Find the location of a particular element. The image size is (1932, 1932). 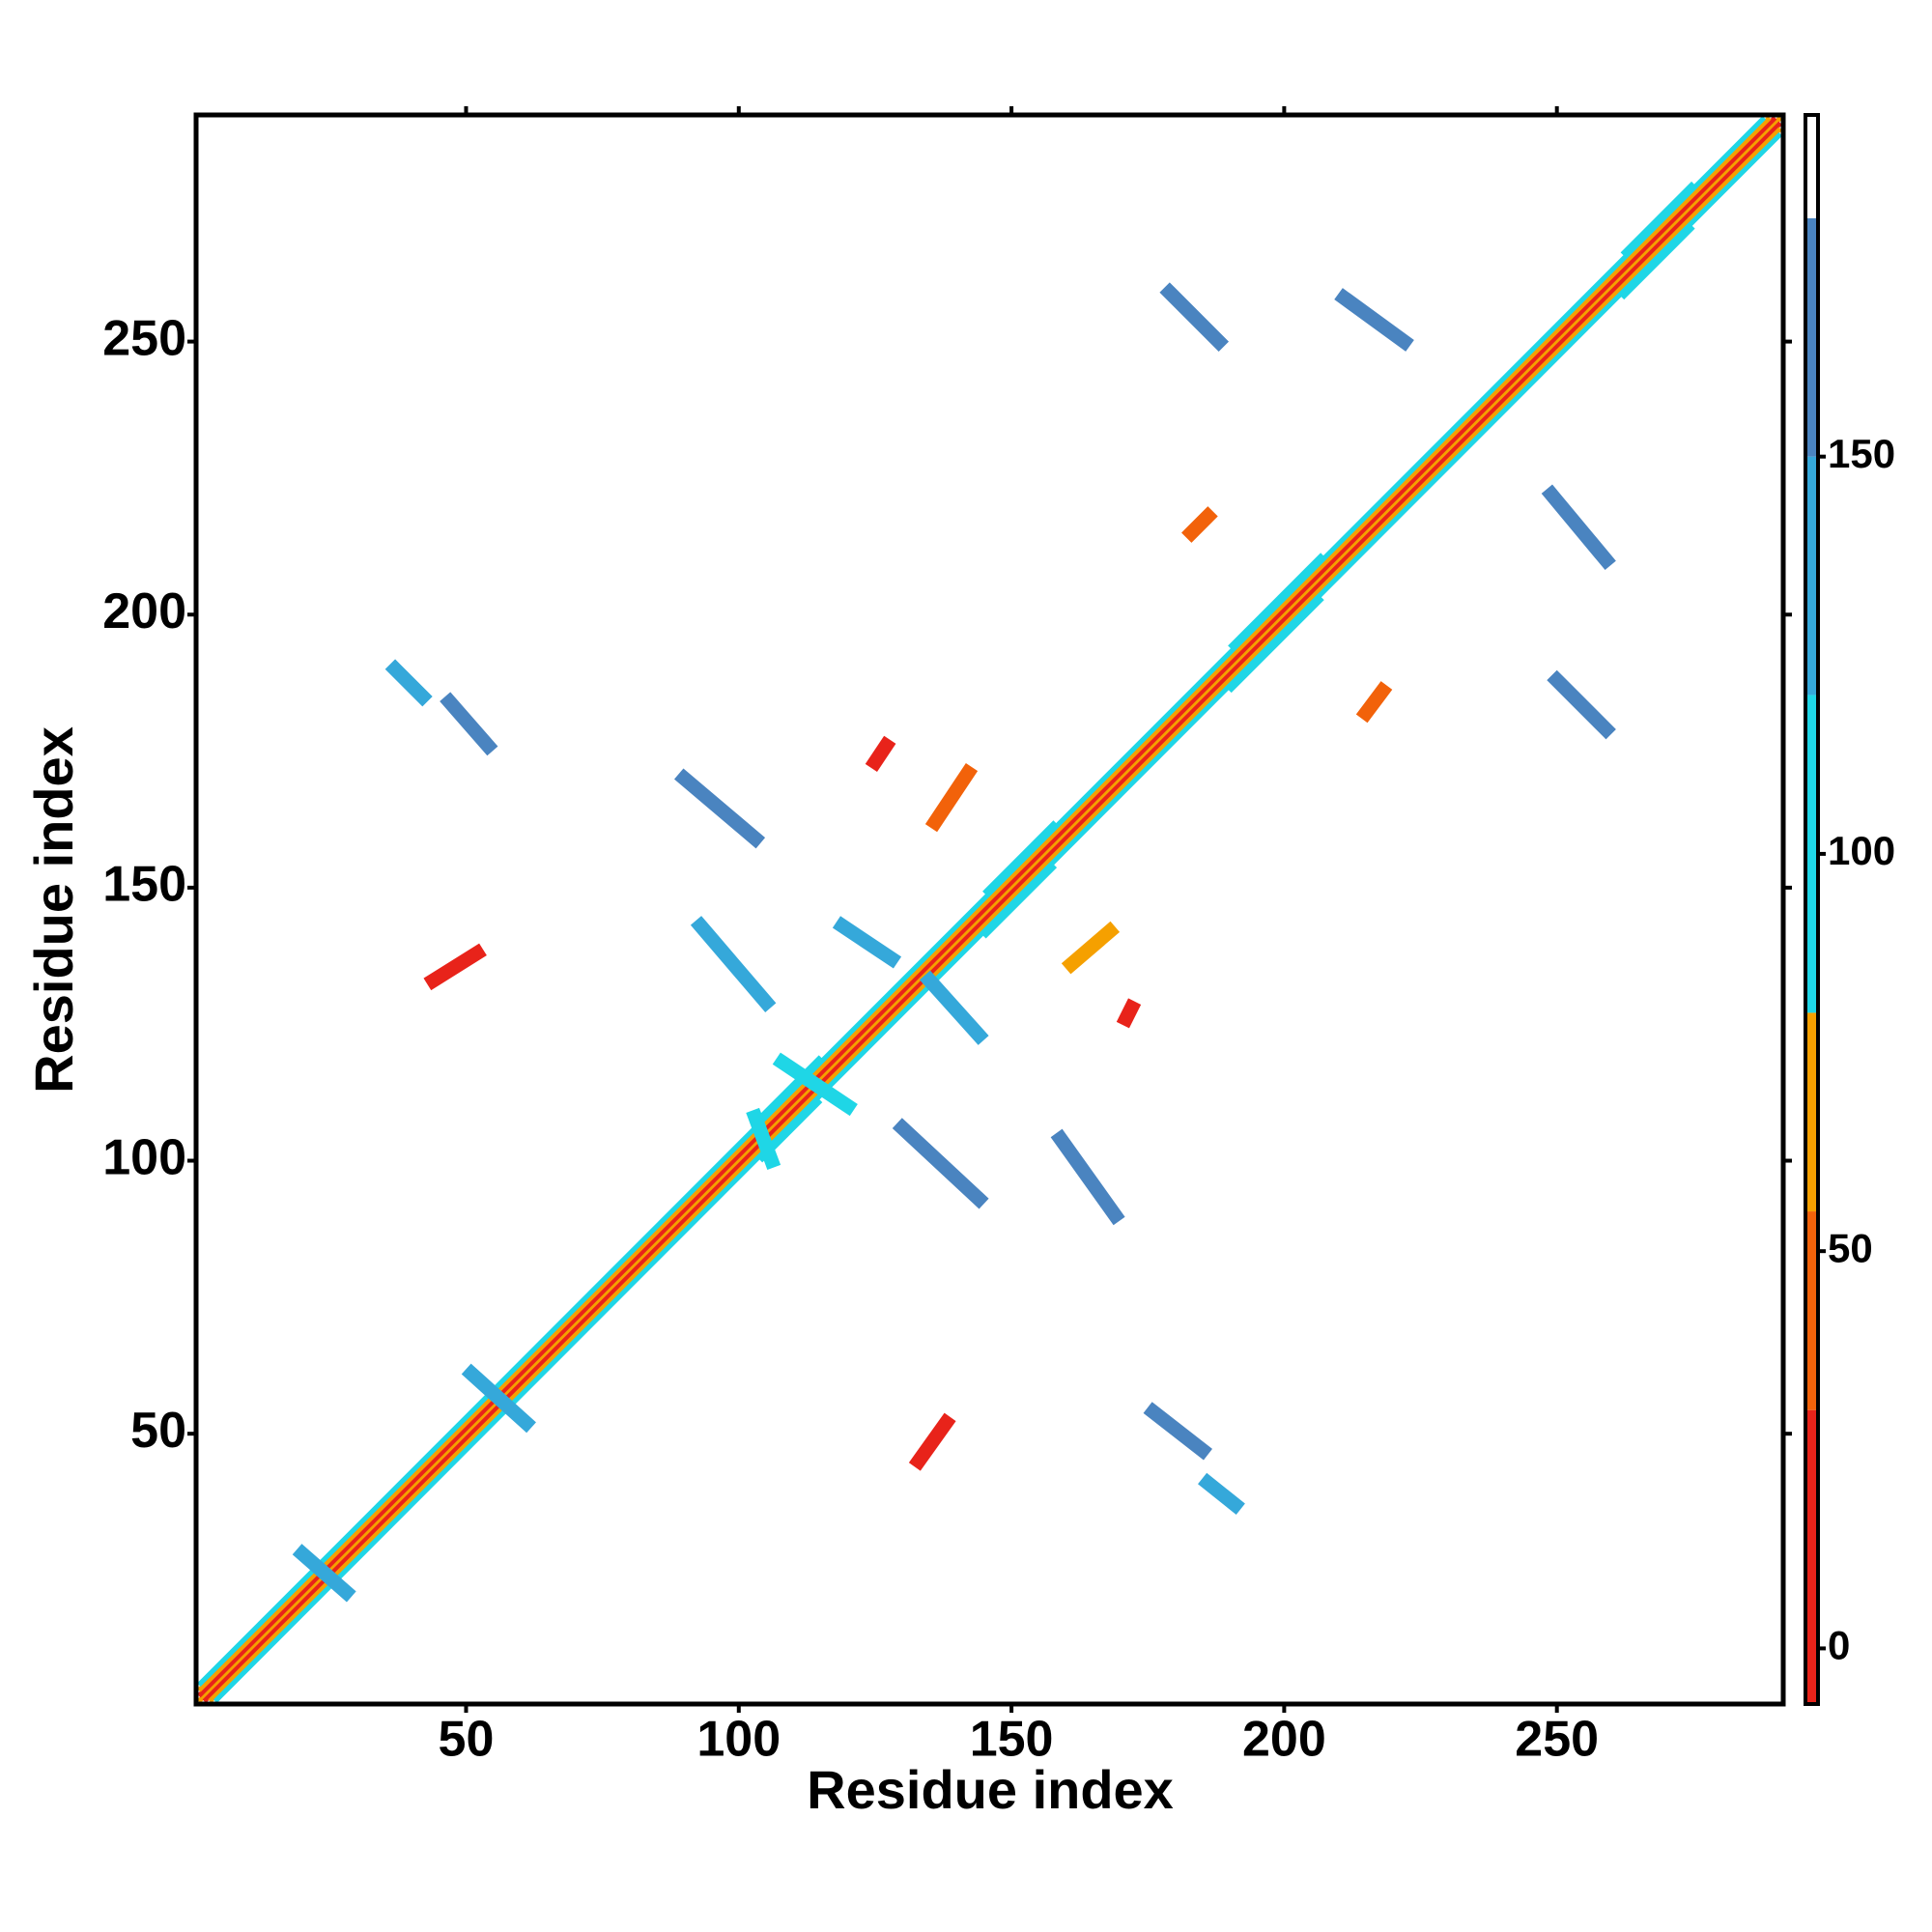

y-tick-label: 200 is located at coordinates (144, 611).